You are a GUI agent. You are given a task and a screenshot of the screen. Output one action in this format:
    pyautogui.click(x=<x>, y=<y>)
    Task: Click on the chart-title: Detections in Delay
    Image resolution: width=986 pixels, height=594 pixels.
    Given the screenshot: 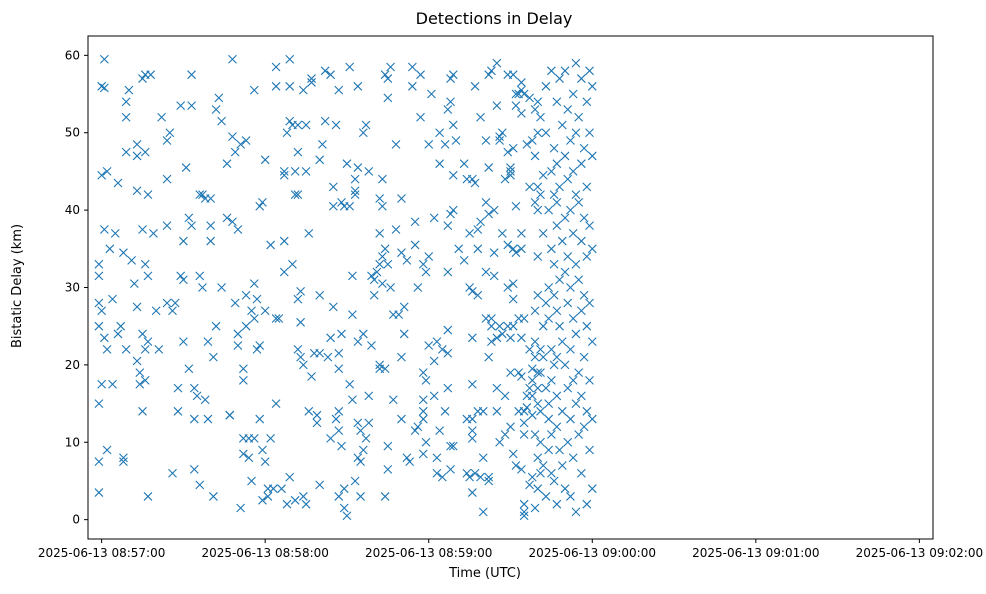 What is the action you would take?
    pyautogui.click(x=494, y=18)
    